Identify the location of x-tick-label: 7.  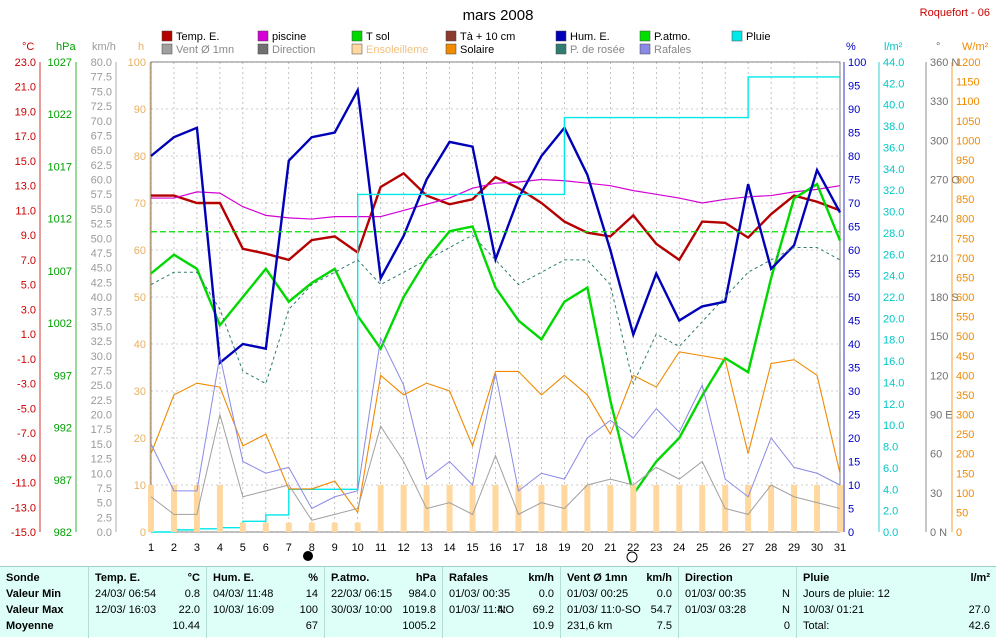
(289, 548).